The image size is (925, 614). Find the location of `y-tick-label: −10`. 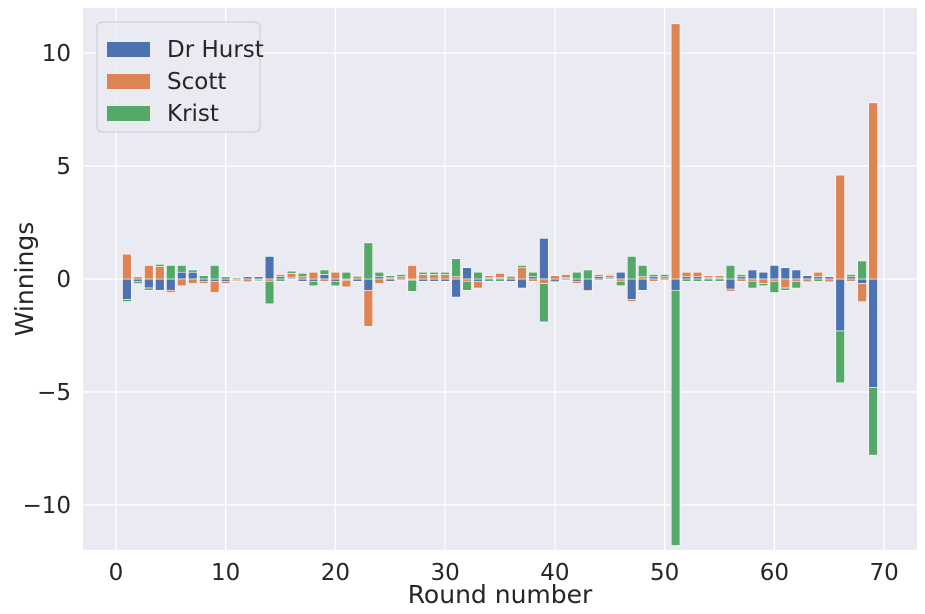

y-tick-label: −10 is located at coordinates (46, 506).